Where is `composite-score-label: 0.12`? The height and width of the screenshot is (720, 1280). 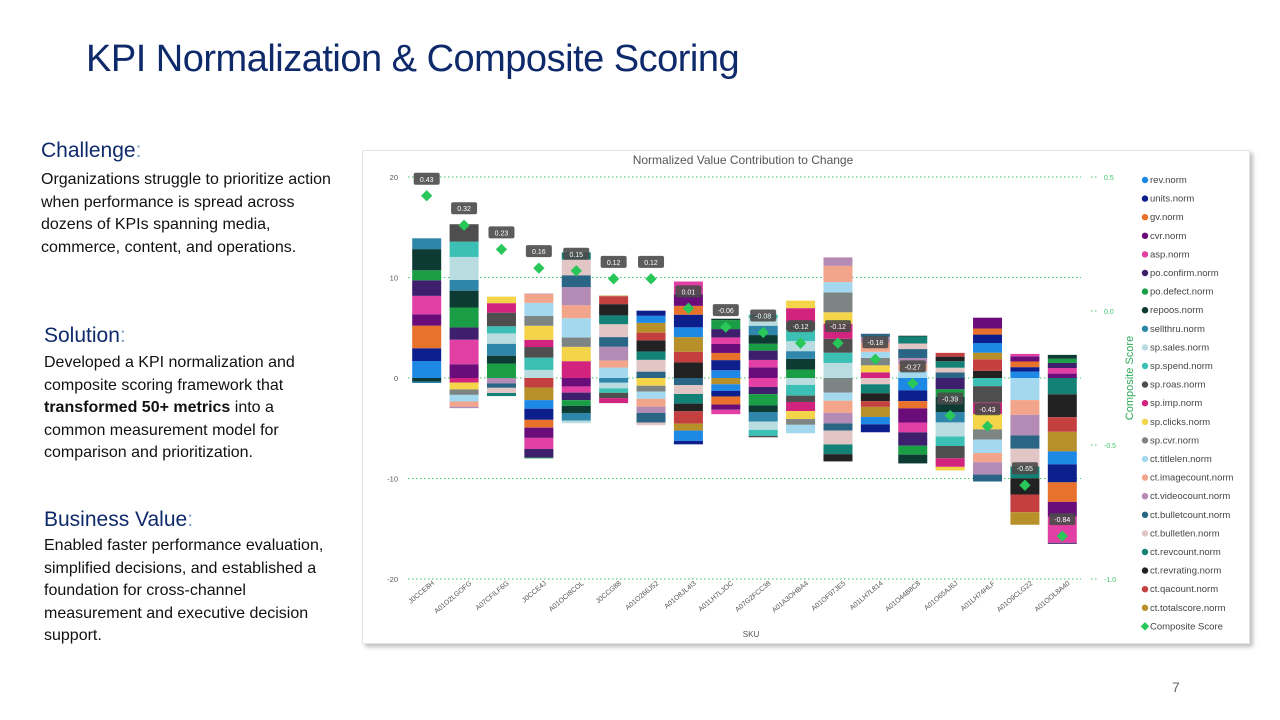 composite-score-label: 0.12 is located at coordinates (614, 263).